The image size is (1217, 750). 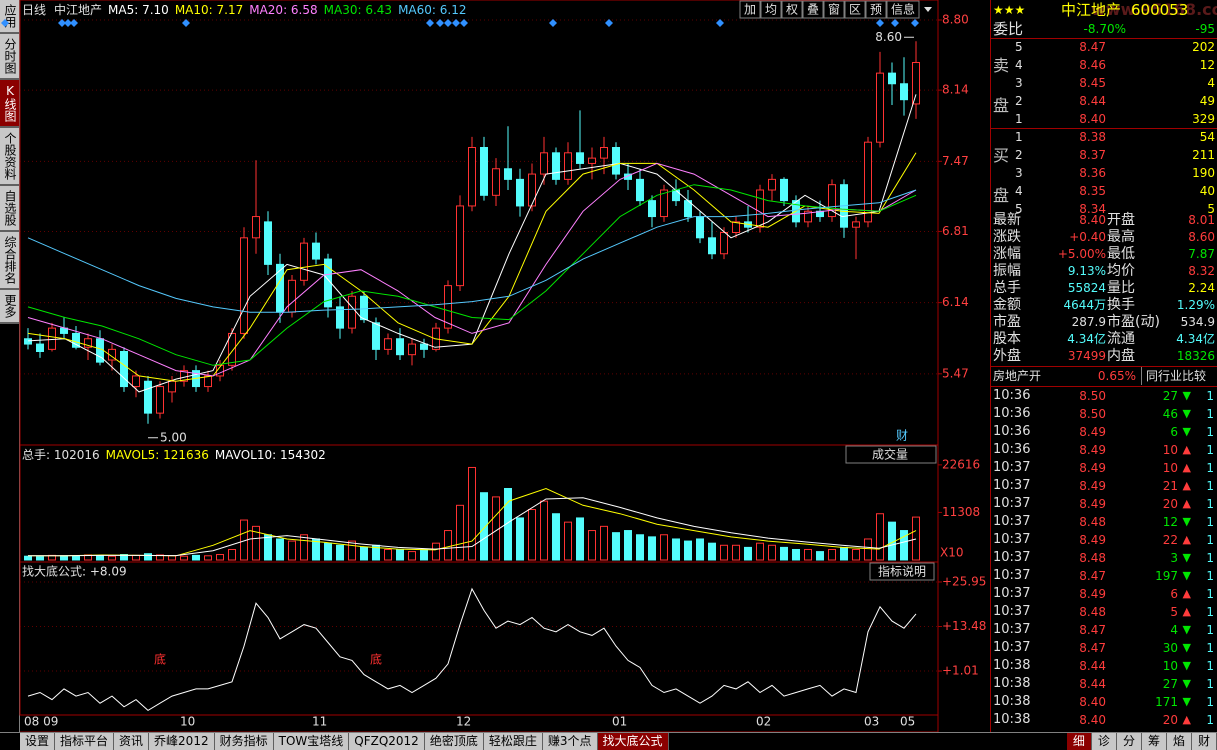 What do you see at coordinates (1203, 155) in the screenshot?
I see `book-volume: 211` at bounding box center [1203, 155].